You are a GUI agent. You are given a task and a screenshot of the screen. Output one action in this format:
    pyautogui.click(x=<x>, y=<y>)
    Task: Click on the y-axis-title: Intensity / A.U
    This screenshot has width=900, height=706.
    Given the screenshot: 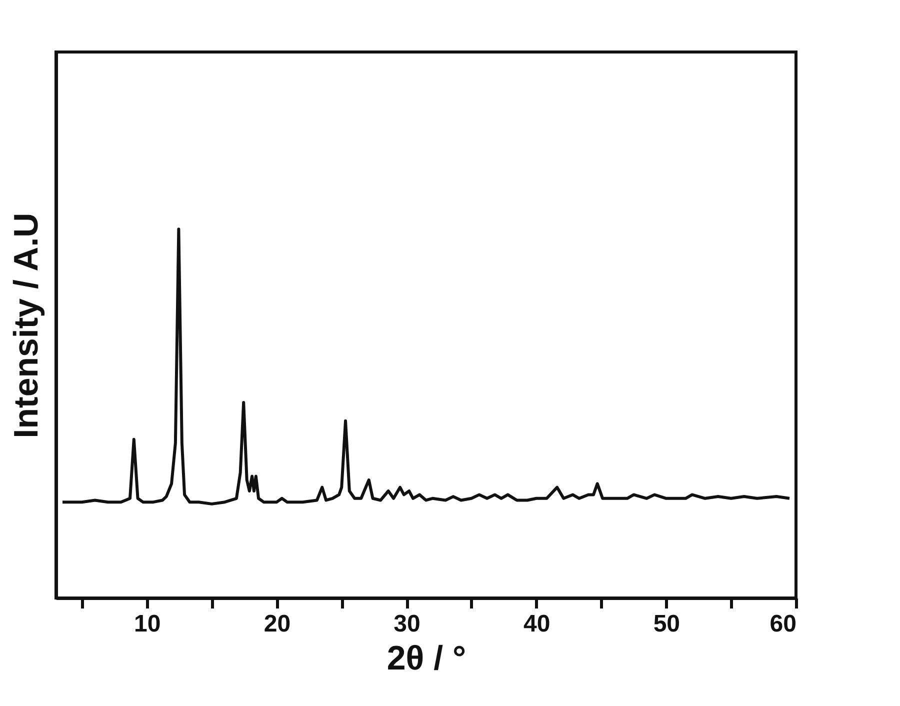 What is the action you would take?
    pyautogui.click(x=27, y=325)
    